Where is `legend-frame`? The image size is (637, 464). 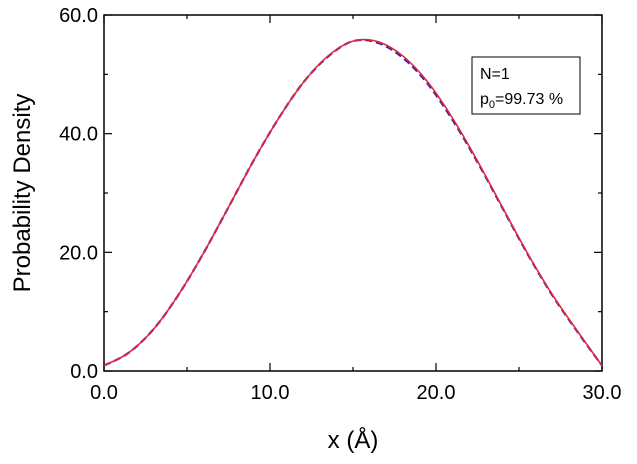 legend-frame is located at coordinates (526, 85).